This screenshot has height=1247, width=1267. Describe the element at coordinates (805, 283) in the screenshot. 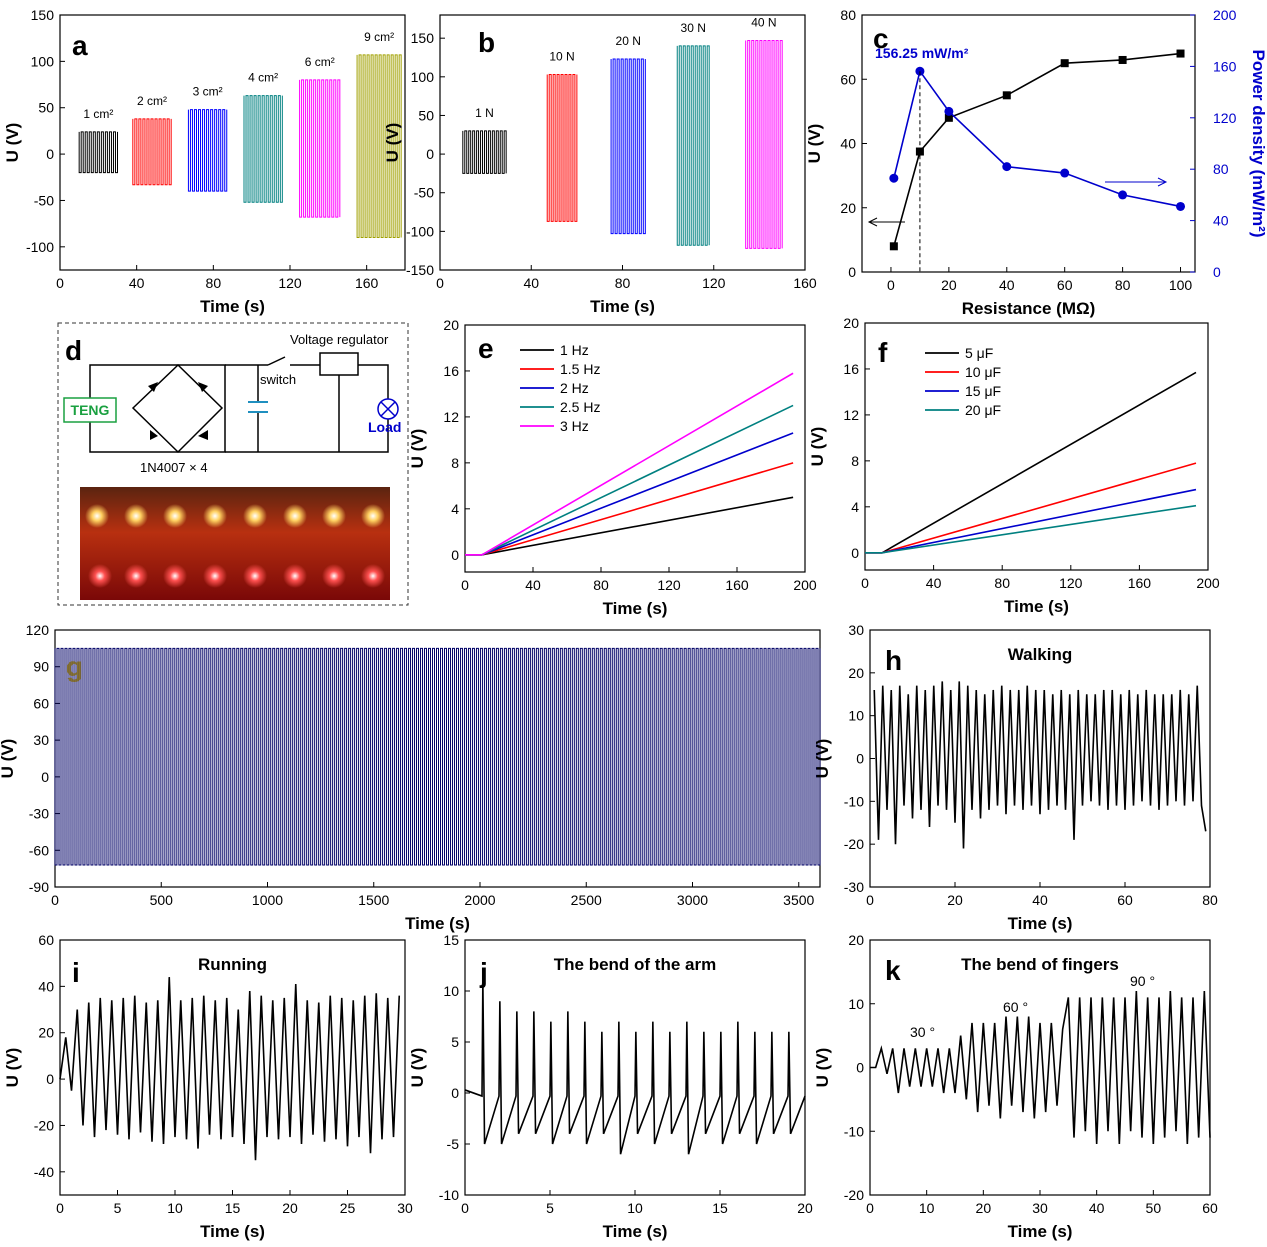

I see `x-tick-label: 160` at that location.